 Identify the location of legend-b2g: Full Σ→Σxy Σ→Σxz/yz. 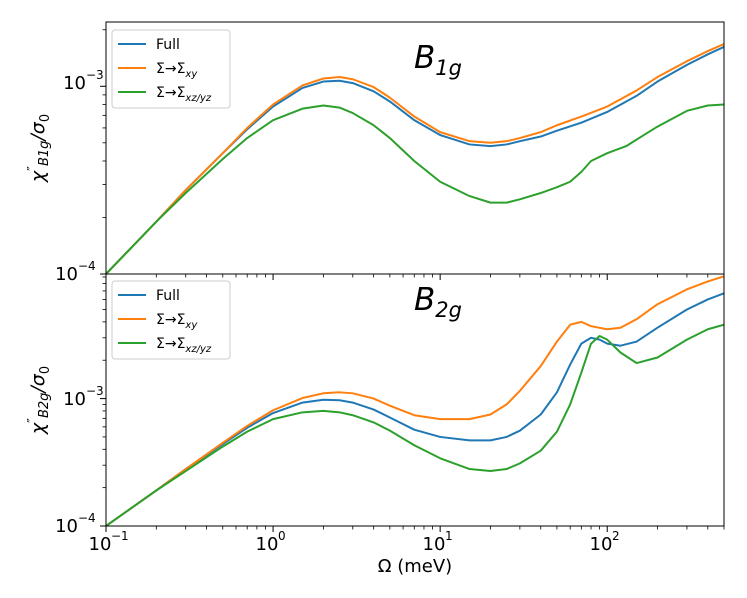
(171, 320).